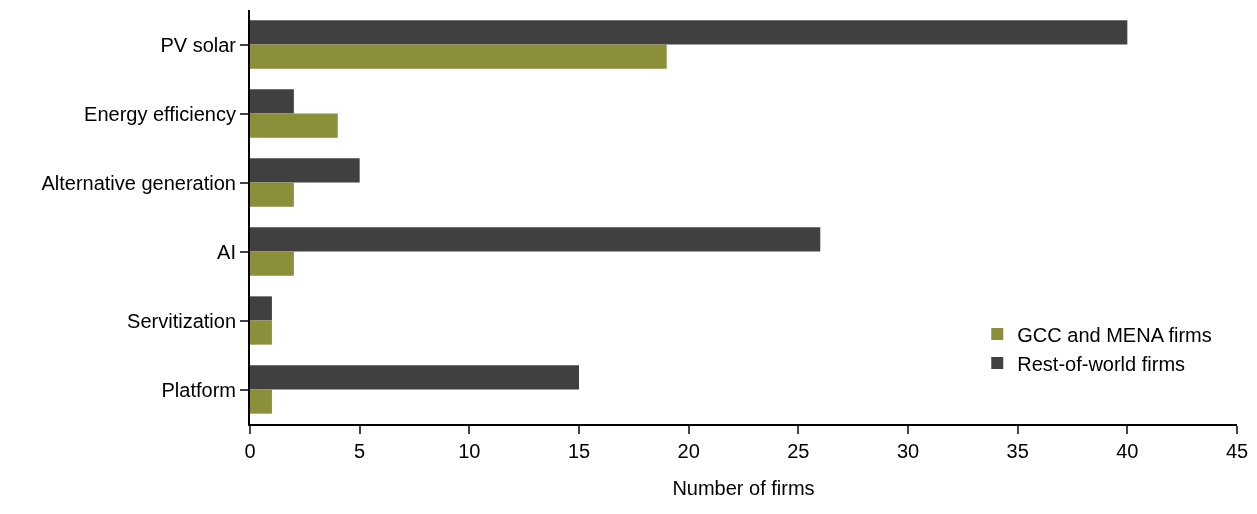  I want to click on x-tick-label: 5, so click(360, 451).